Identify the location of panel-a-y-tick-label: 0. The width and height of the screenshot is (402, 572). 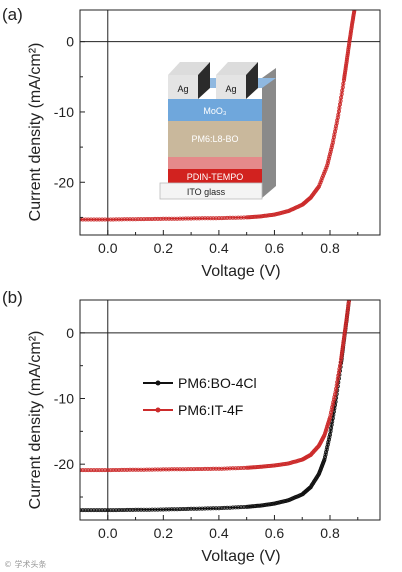
(70, 42).